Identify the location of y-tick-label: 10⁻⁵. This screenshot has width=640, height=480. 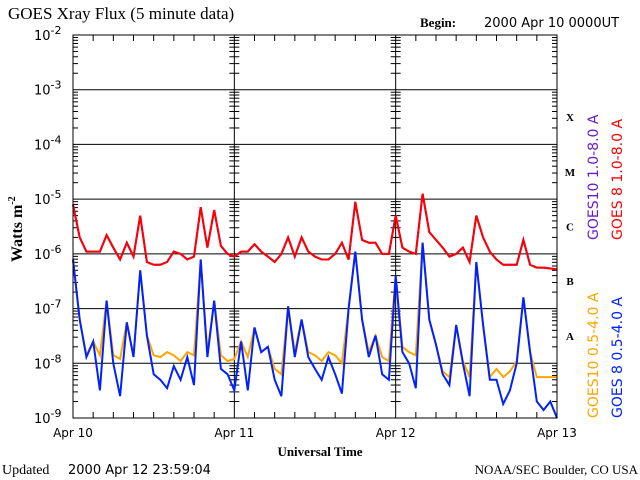
(48, 198).